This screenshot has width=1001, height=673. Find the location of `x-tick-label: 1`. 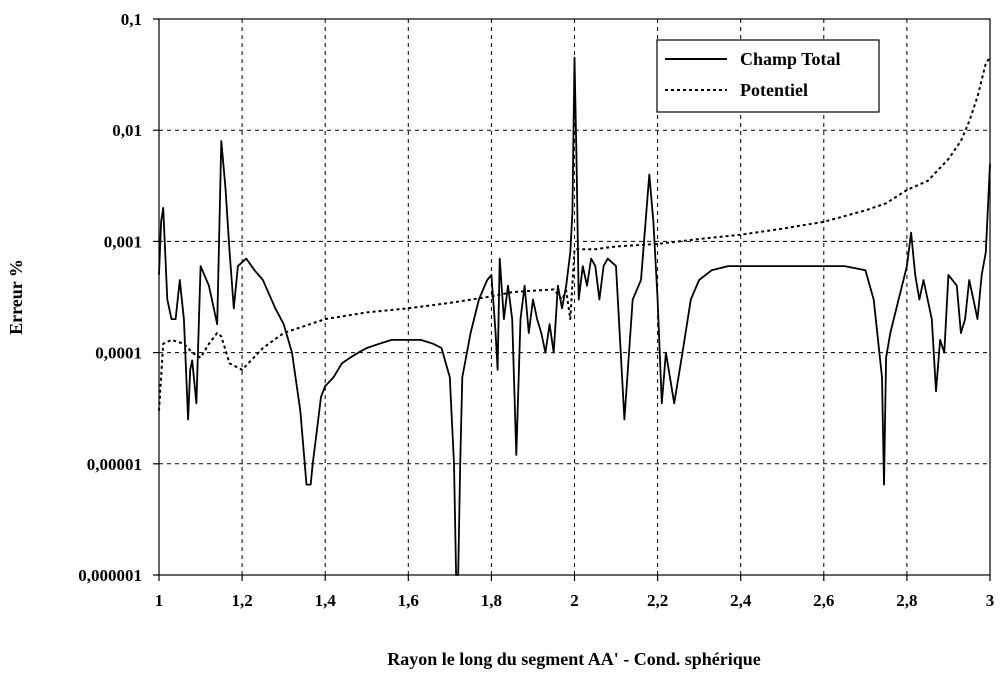

x-tick-label: 1 is located at coordinates (159, 600).